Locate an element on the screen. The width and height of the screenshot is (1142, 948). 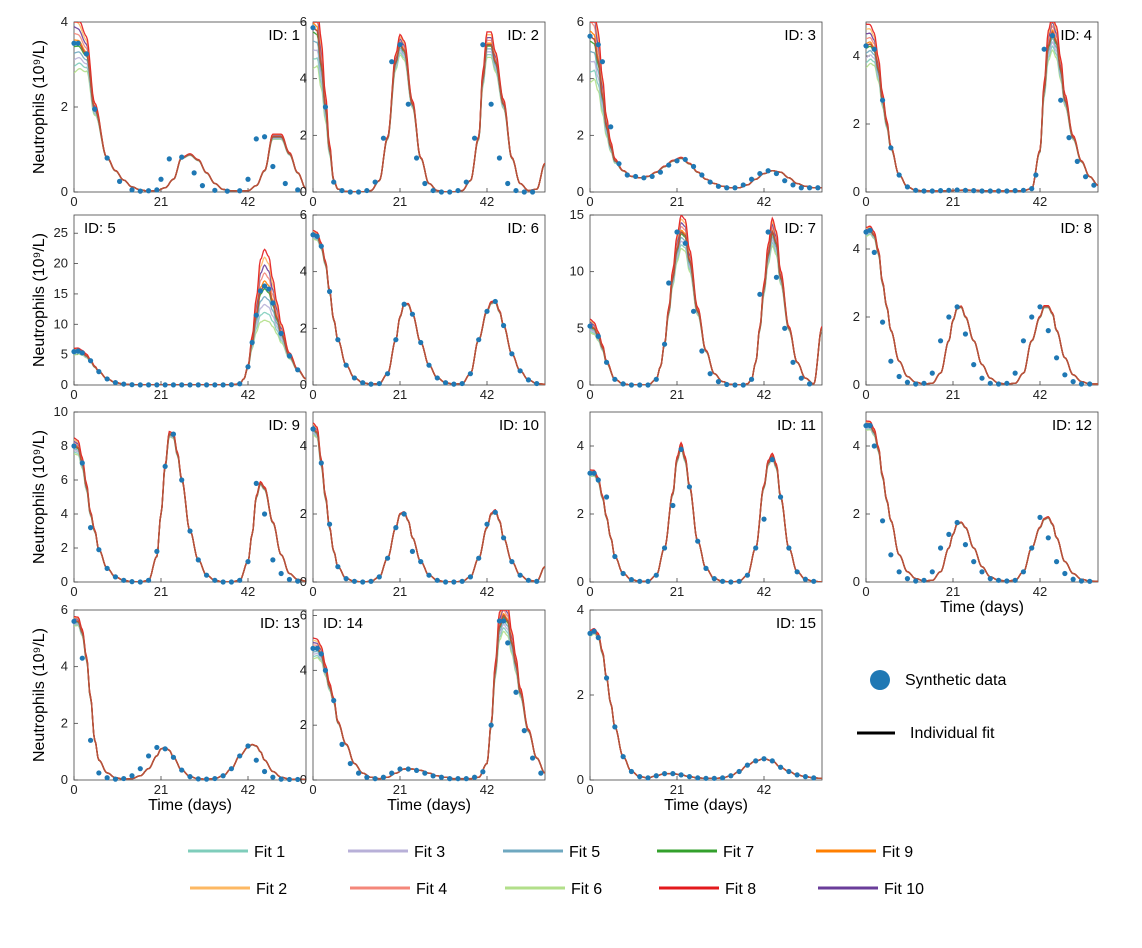
y-tick-label: 5 is located at coordinates (580, 327).